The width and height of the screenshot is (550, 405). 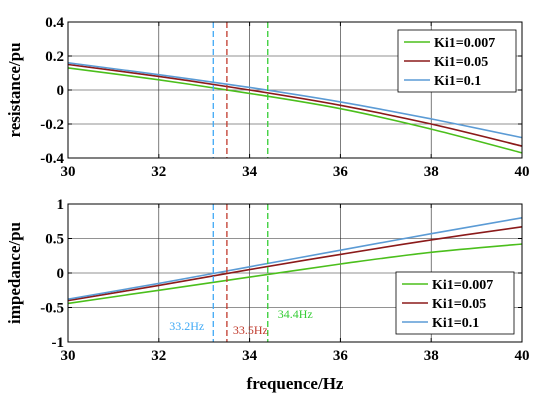 What do you see at coordinates (52, 309) in the screenshot?
I see `y-tick-label: -0.5` at bounding box center [52, 309].